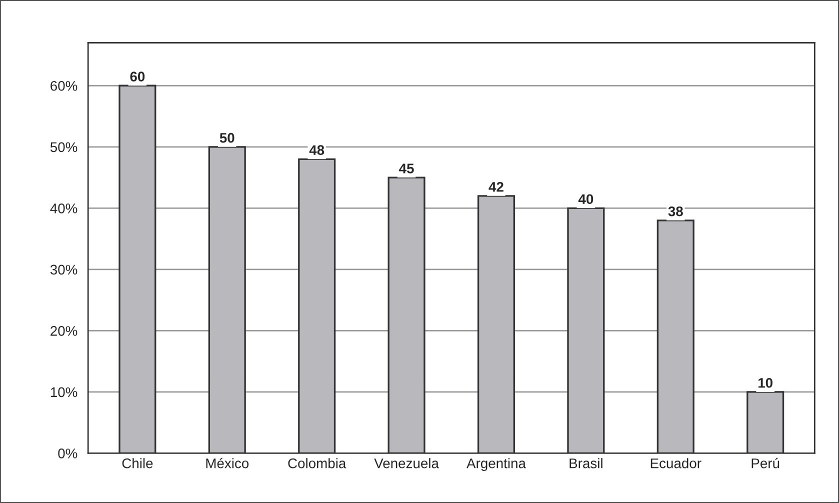 Image resolution: width=839 pixels, height=503 pixels. I want to click on data-label: 10, so click(765, 383).